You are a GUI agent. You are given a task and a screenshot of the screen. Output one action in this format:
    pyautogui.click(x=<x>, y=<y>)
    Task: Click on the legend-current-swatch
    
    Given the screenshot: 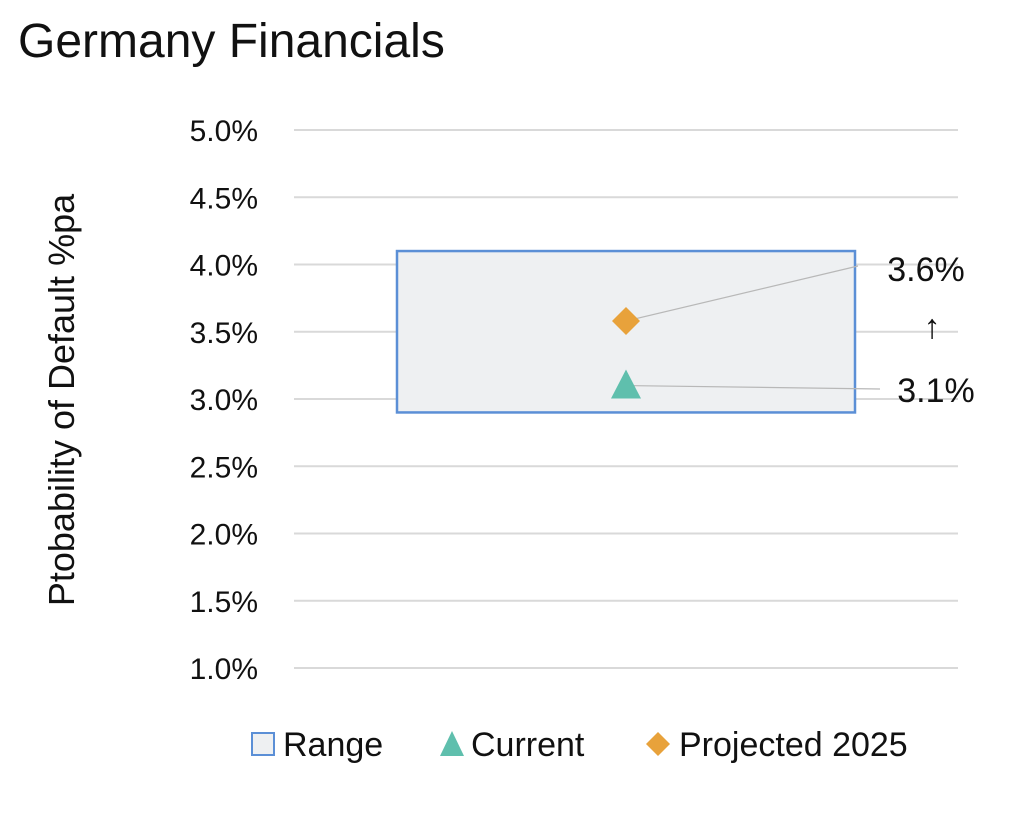 What is the action you would take?
    pyautogui.click(x=452, y=743)
    